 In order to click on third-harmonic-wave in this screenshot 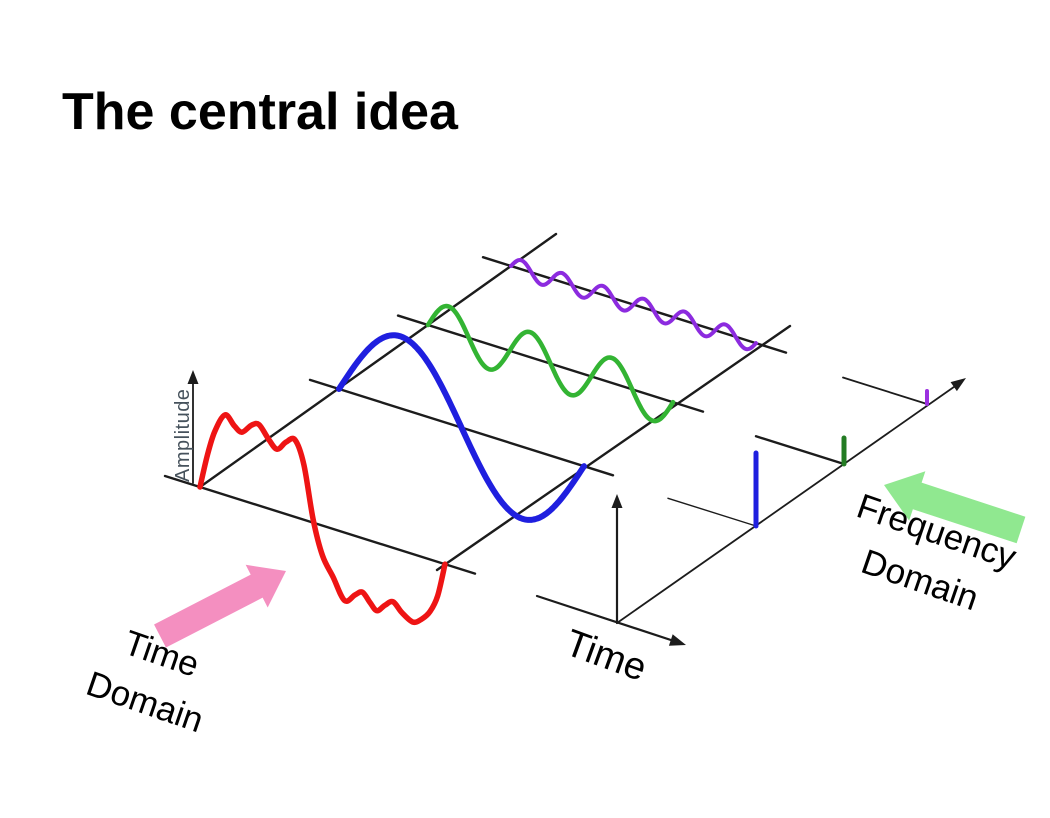, I will do `click(550, 363)`.